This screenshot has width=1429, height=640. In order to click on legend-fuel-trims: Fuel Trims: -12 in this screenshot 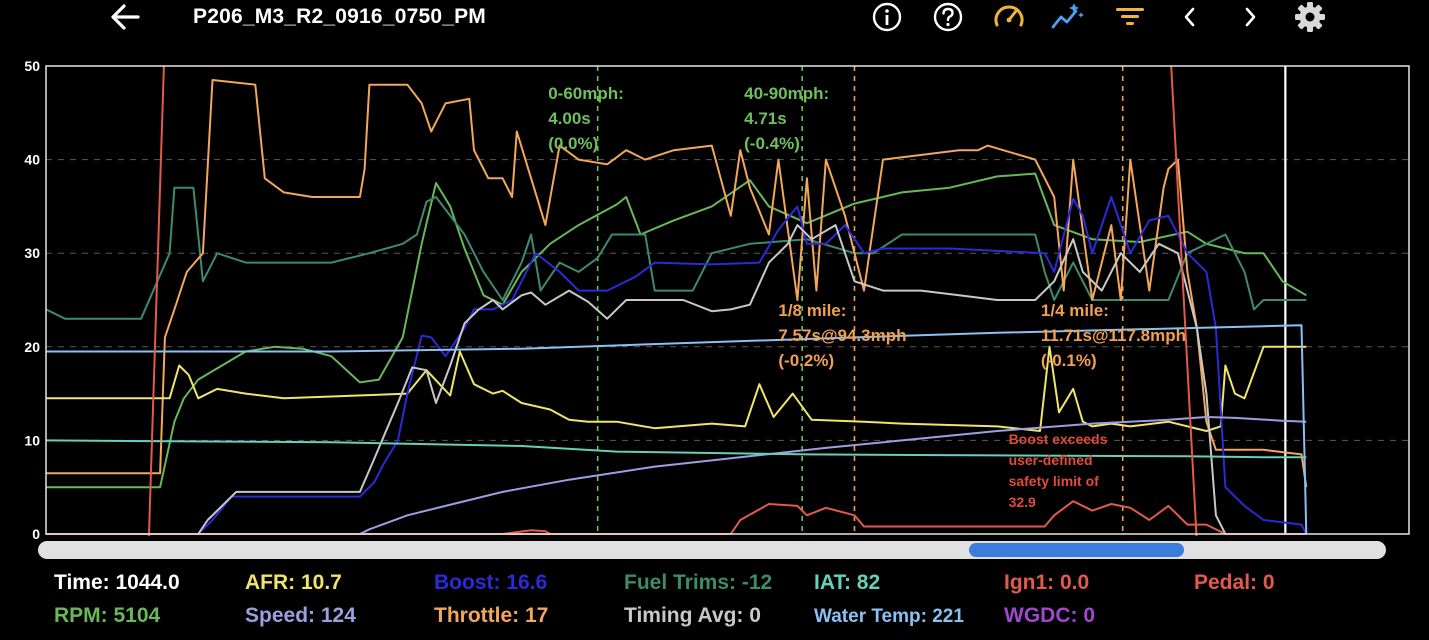, I will do `click(698, 582)`.